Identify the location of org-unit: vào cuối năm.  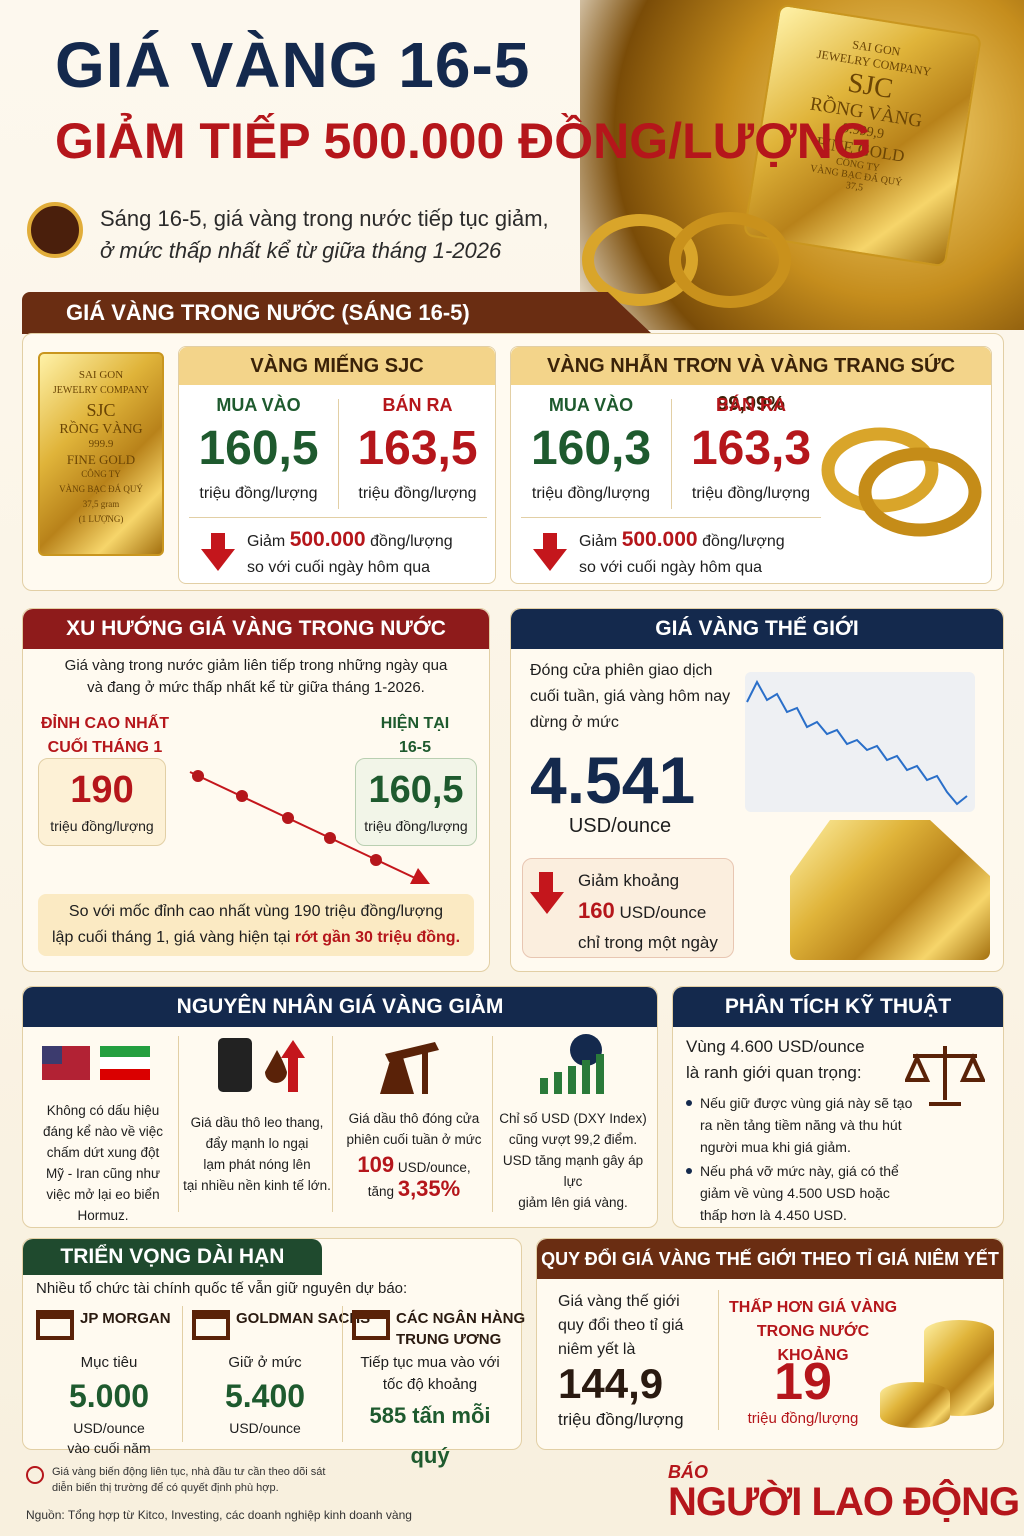
(109, 1448).